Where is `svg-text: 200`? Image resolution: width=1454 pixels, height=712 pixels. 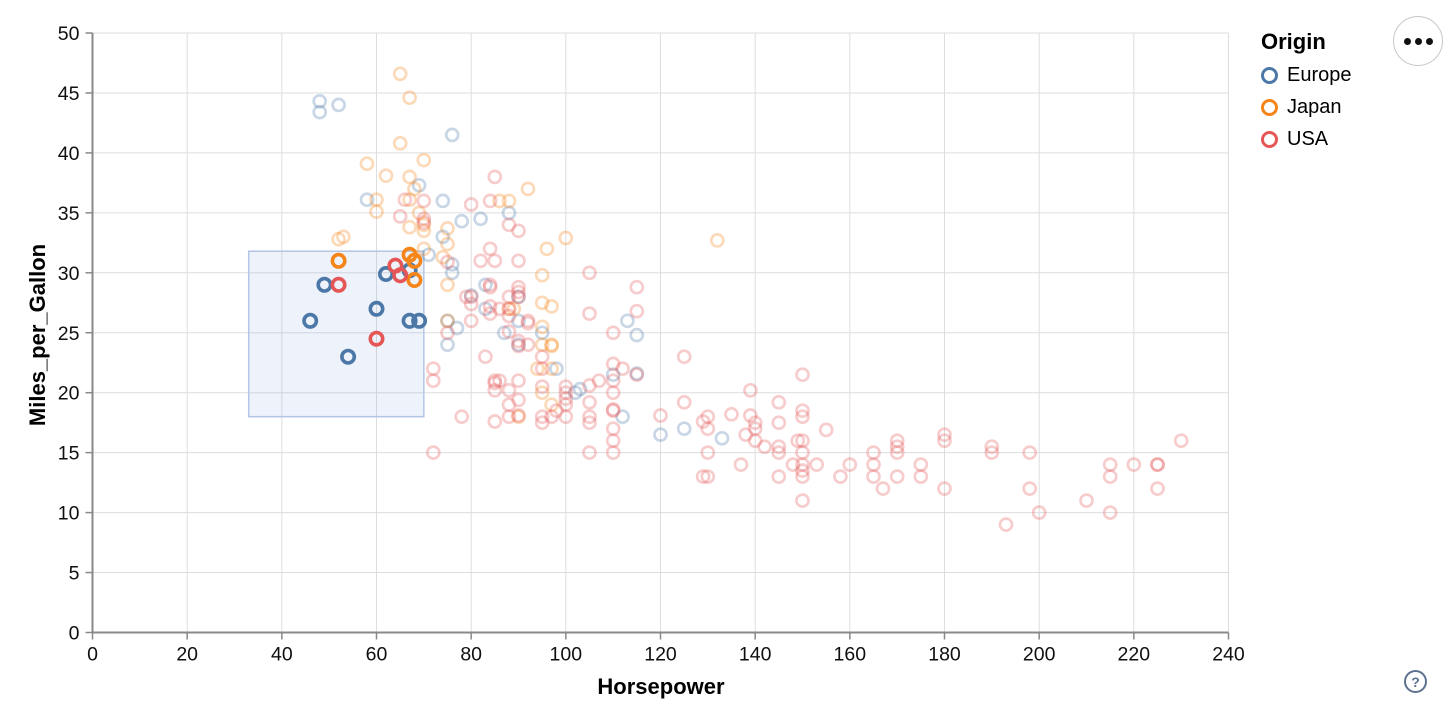
svg-text: 200 is located at coordinates (1039, 655).